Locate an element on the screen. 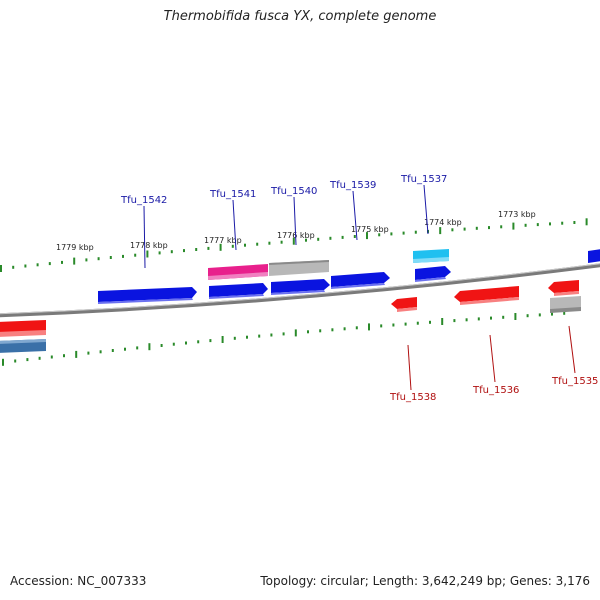 The image size is (600, 600). gene-Tfu_1537-upper is located at coordinates (431, 256).